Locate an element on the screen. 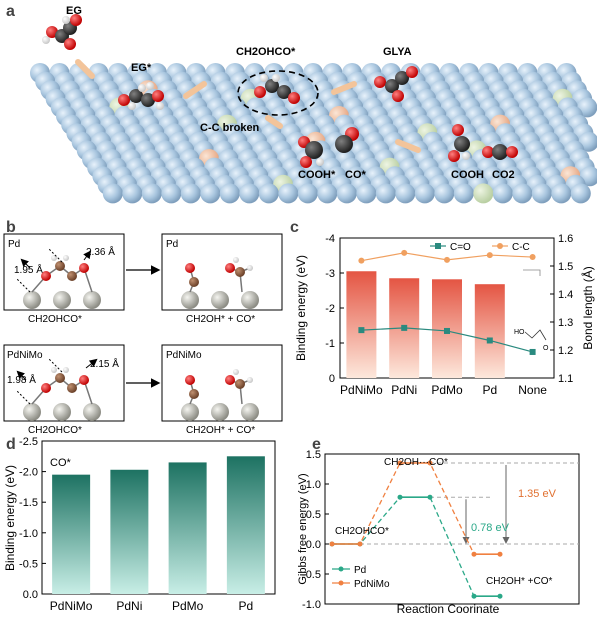 This screenshot has height=619, width=597. y-tick-label-right-c: 1.1 is located at coordinates (565, 379).